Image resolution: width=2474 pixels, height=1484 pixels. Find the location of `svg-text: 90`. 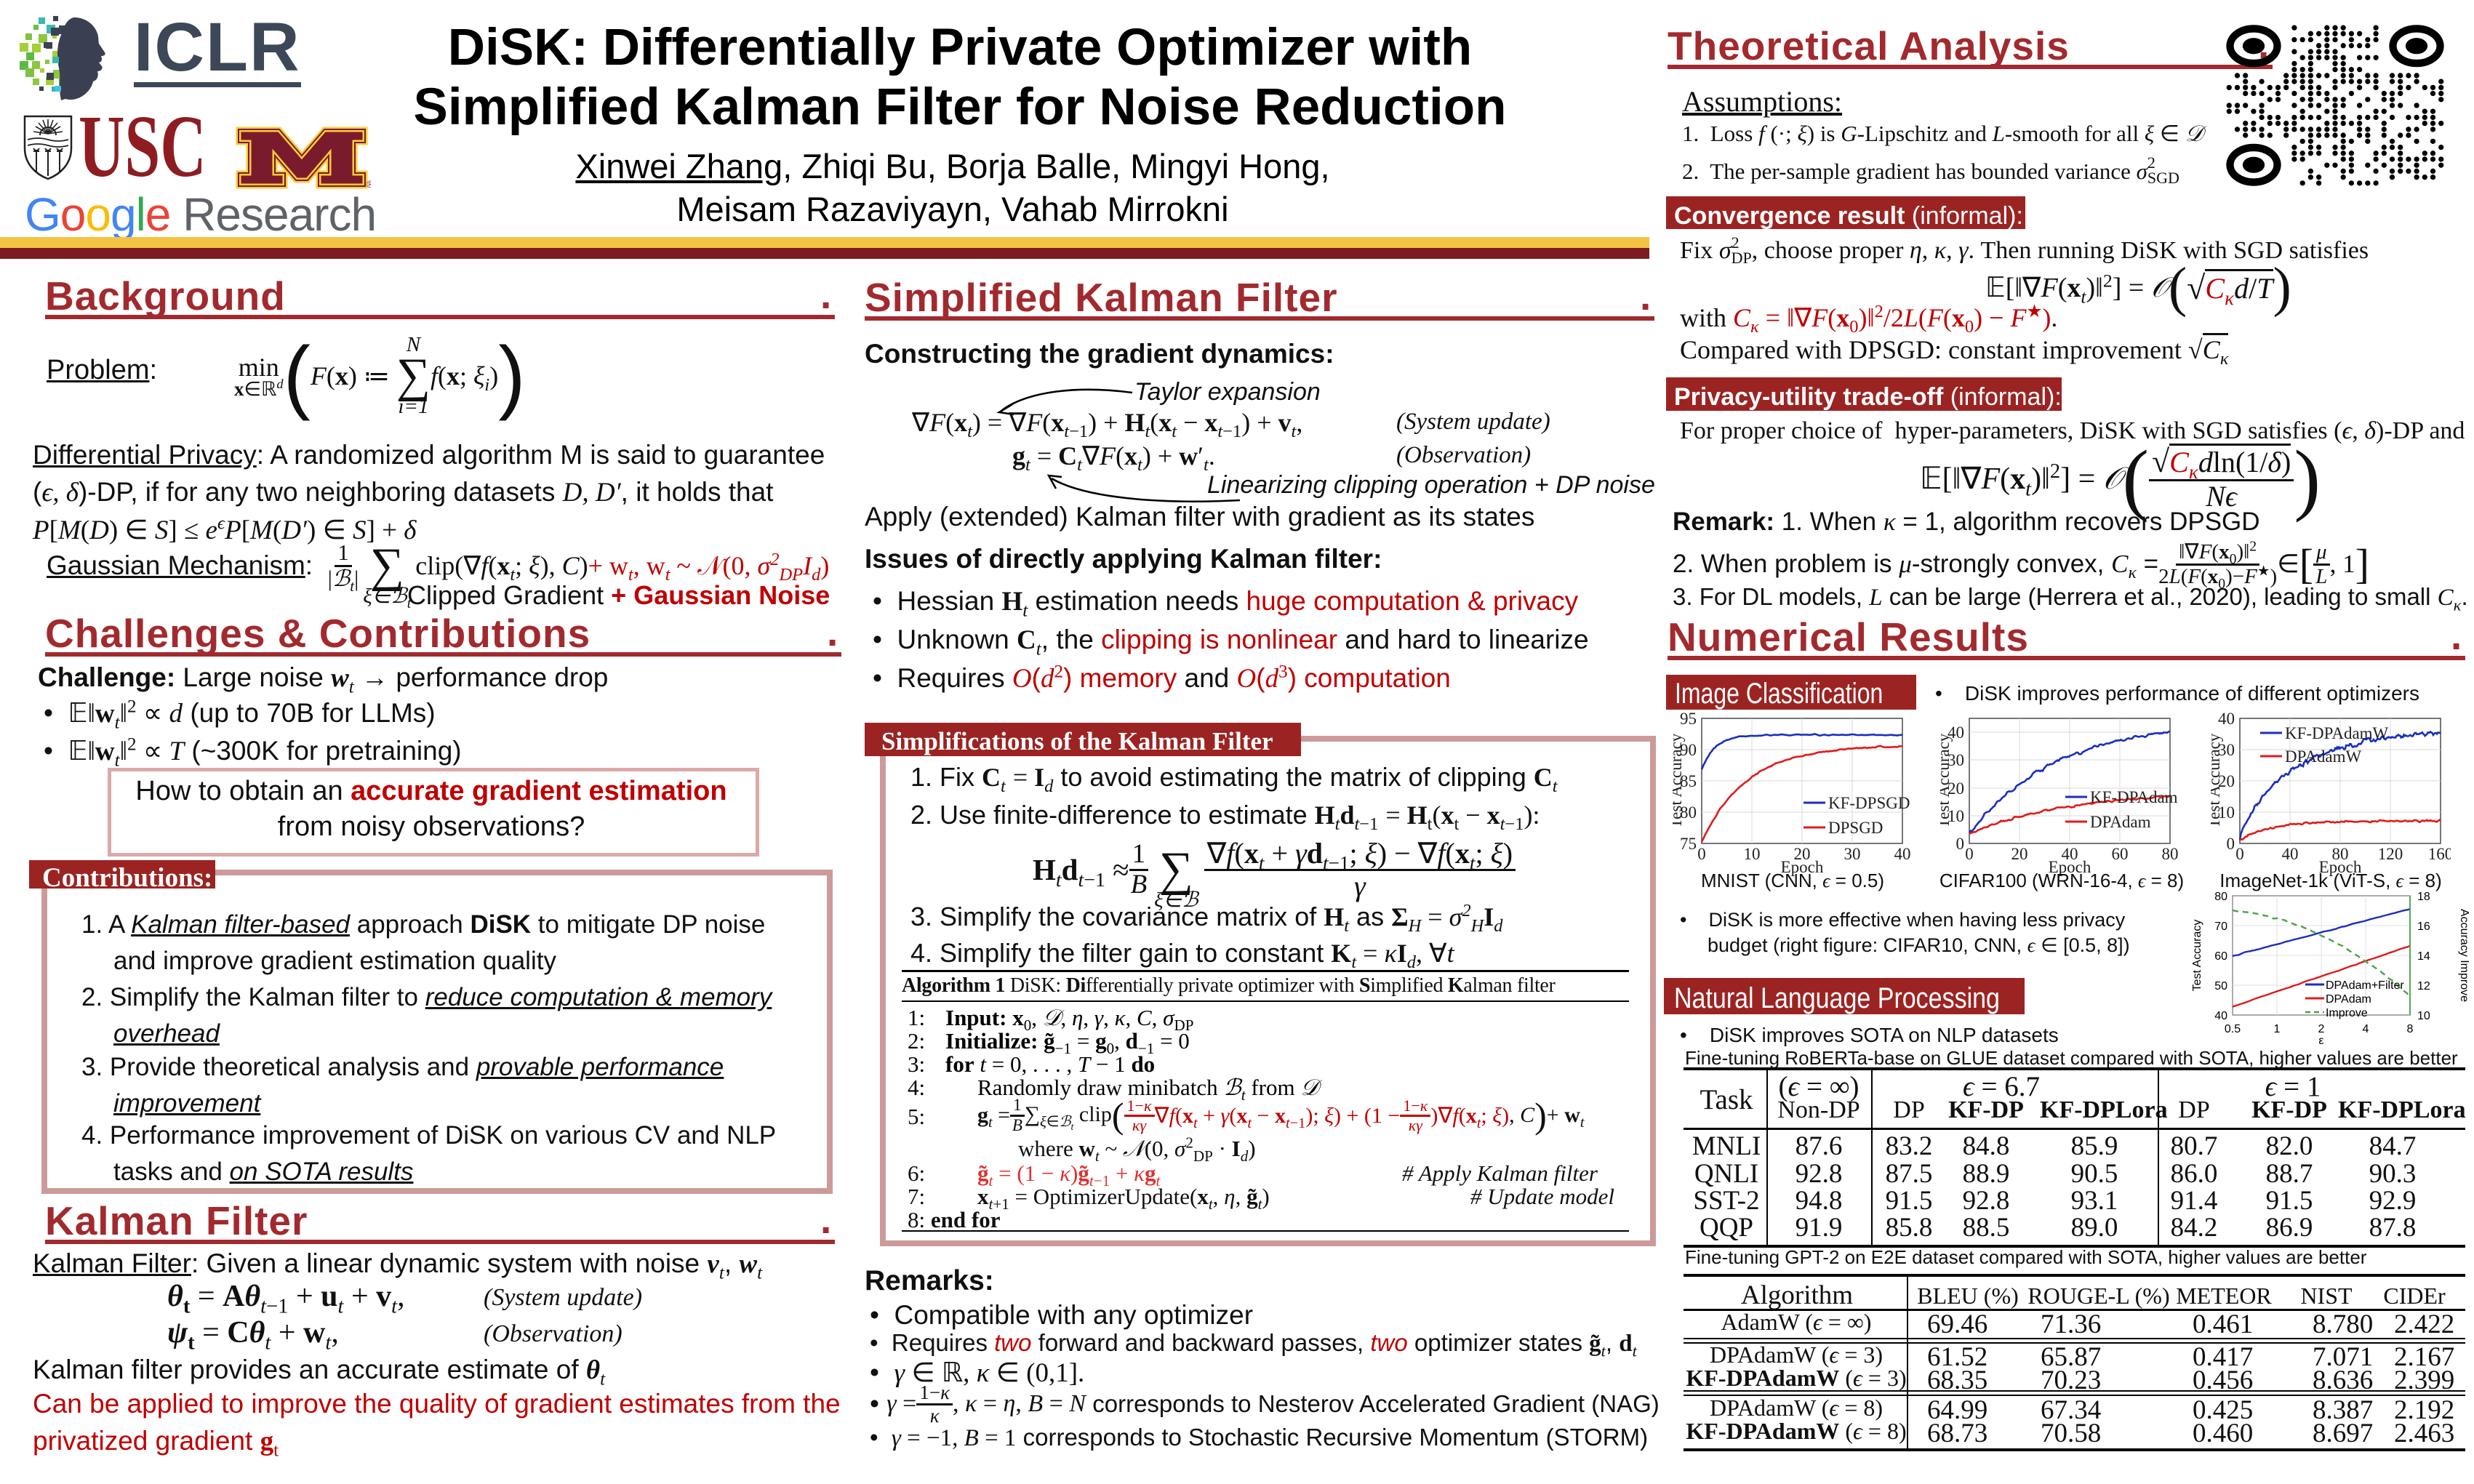

svg-text: 90 is located at coordinates (1689, 750).